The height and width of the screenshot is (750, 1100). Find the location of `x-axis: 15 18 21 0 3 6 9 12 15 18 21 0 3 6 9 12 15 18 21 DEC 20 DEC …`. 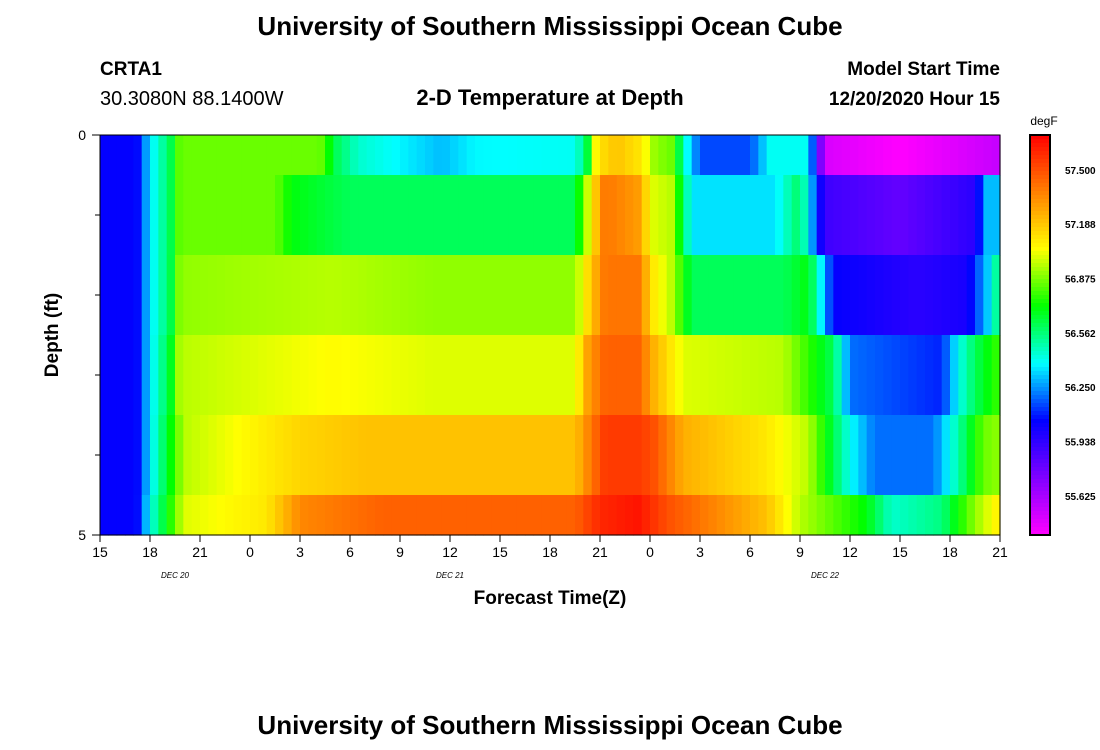

x-axis: 15 18 21 0 3 6 9 12 15 18 21 0 3 6 9 12 15 18 21 DEC 20 DEC … is located at coordinates (550, 557).